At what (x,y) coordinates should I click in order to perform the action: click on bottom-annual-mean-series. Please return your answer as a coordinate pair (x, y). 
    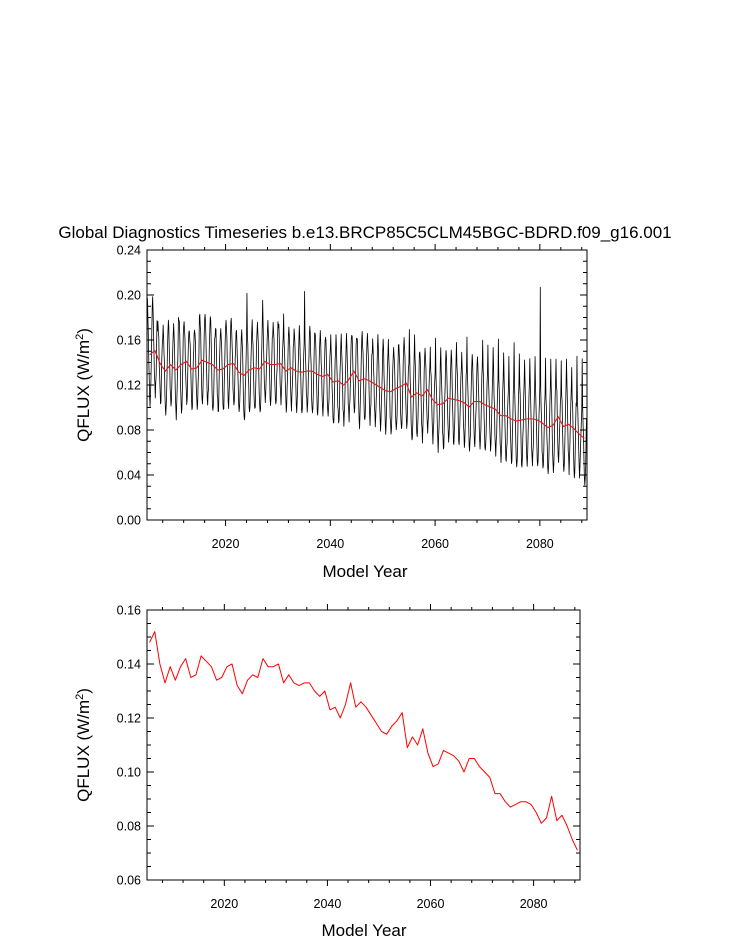
    Looking at the image, I should click on (363, 741).